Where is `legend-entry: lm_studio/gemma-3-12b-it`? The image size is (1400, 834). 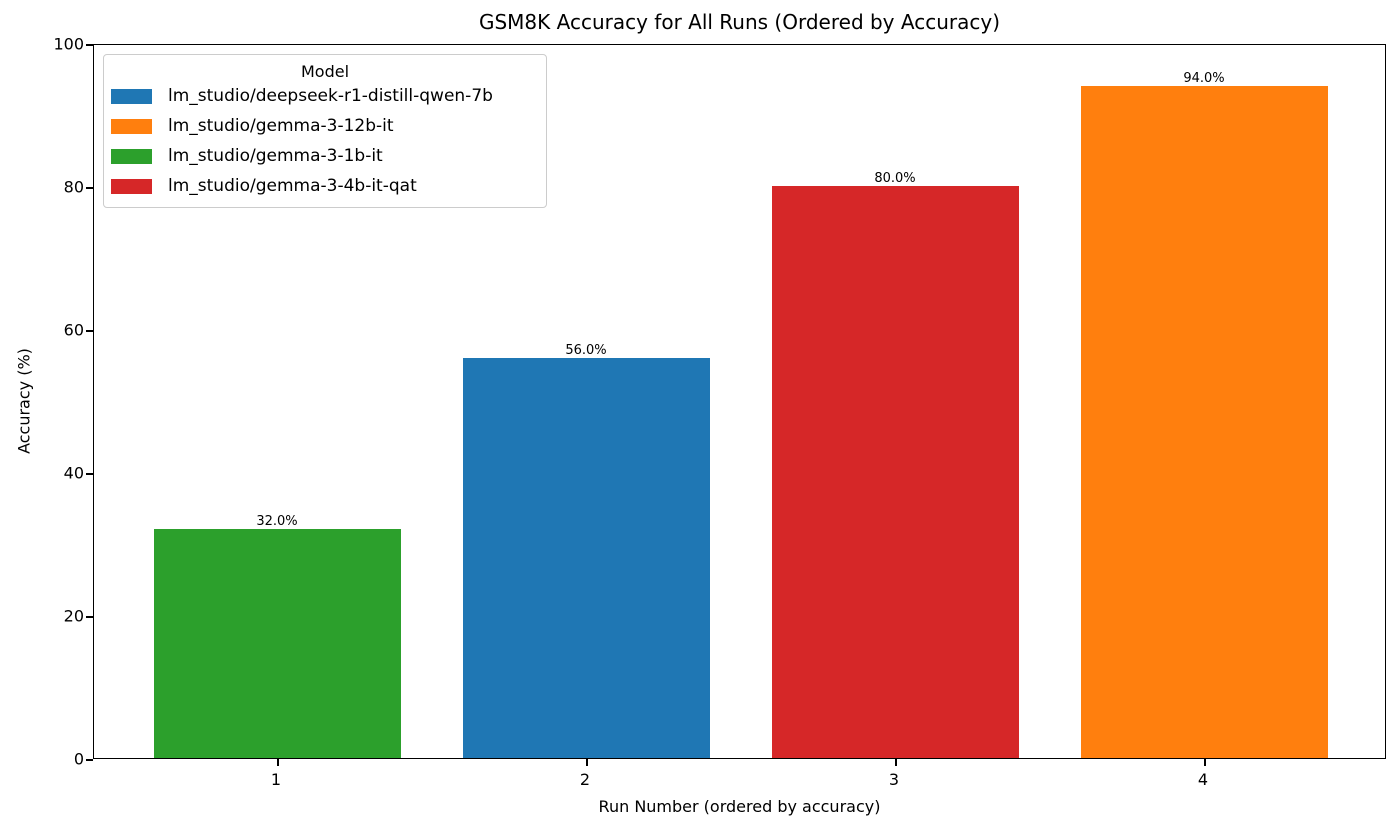
legend-entry: lm_studio/gemma-3-12b-it is located at coordinates (325, 126).